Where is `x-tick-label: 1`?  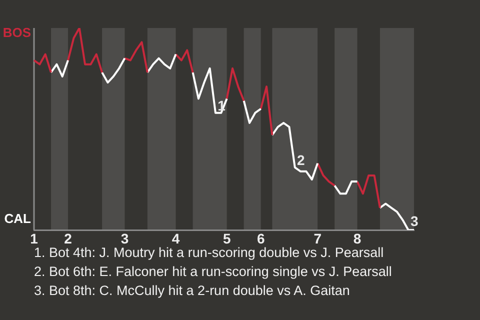 x-tick-label: 1 is located at coordinates (34, 238).